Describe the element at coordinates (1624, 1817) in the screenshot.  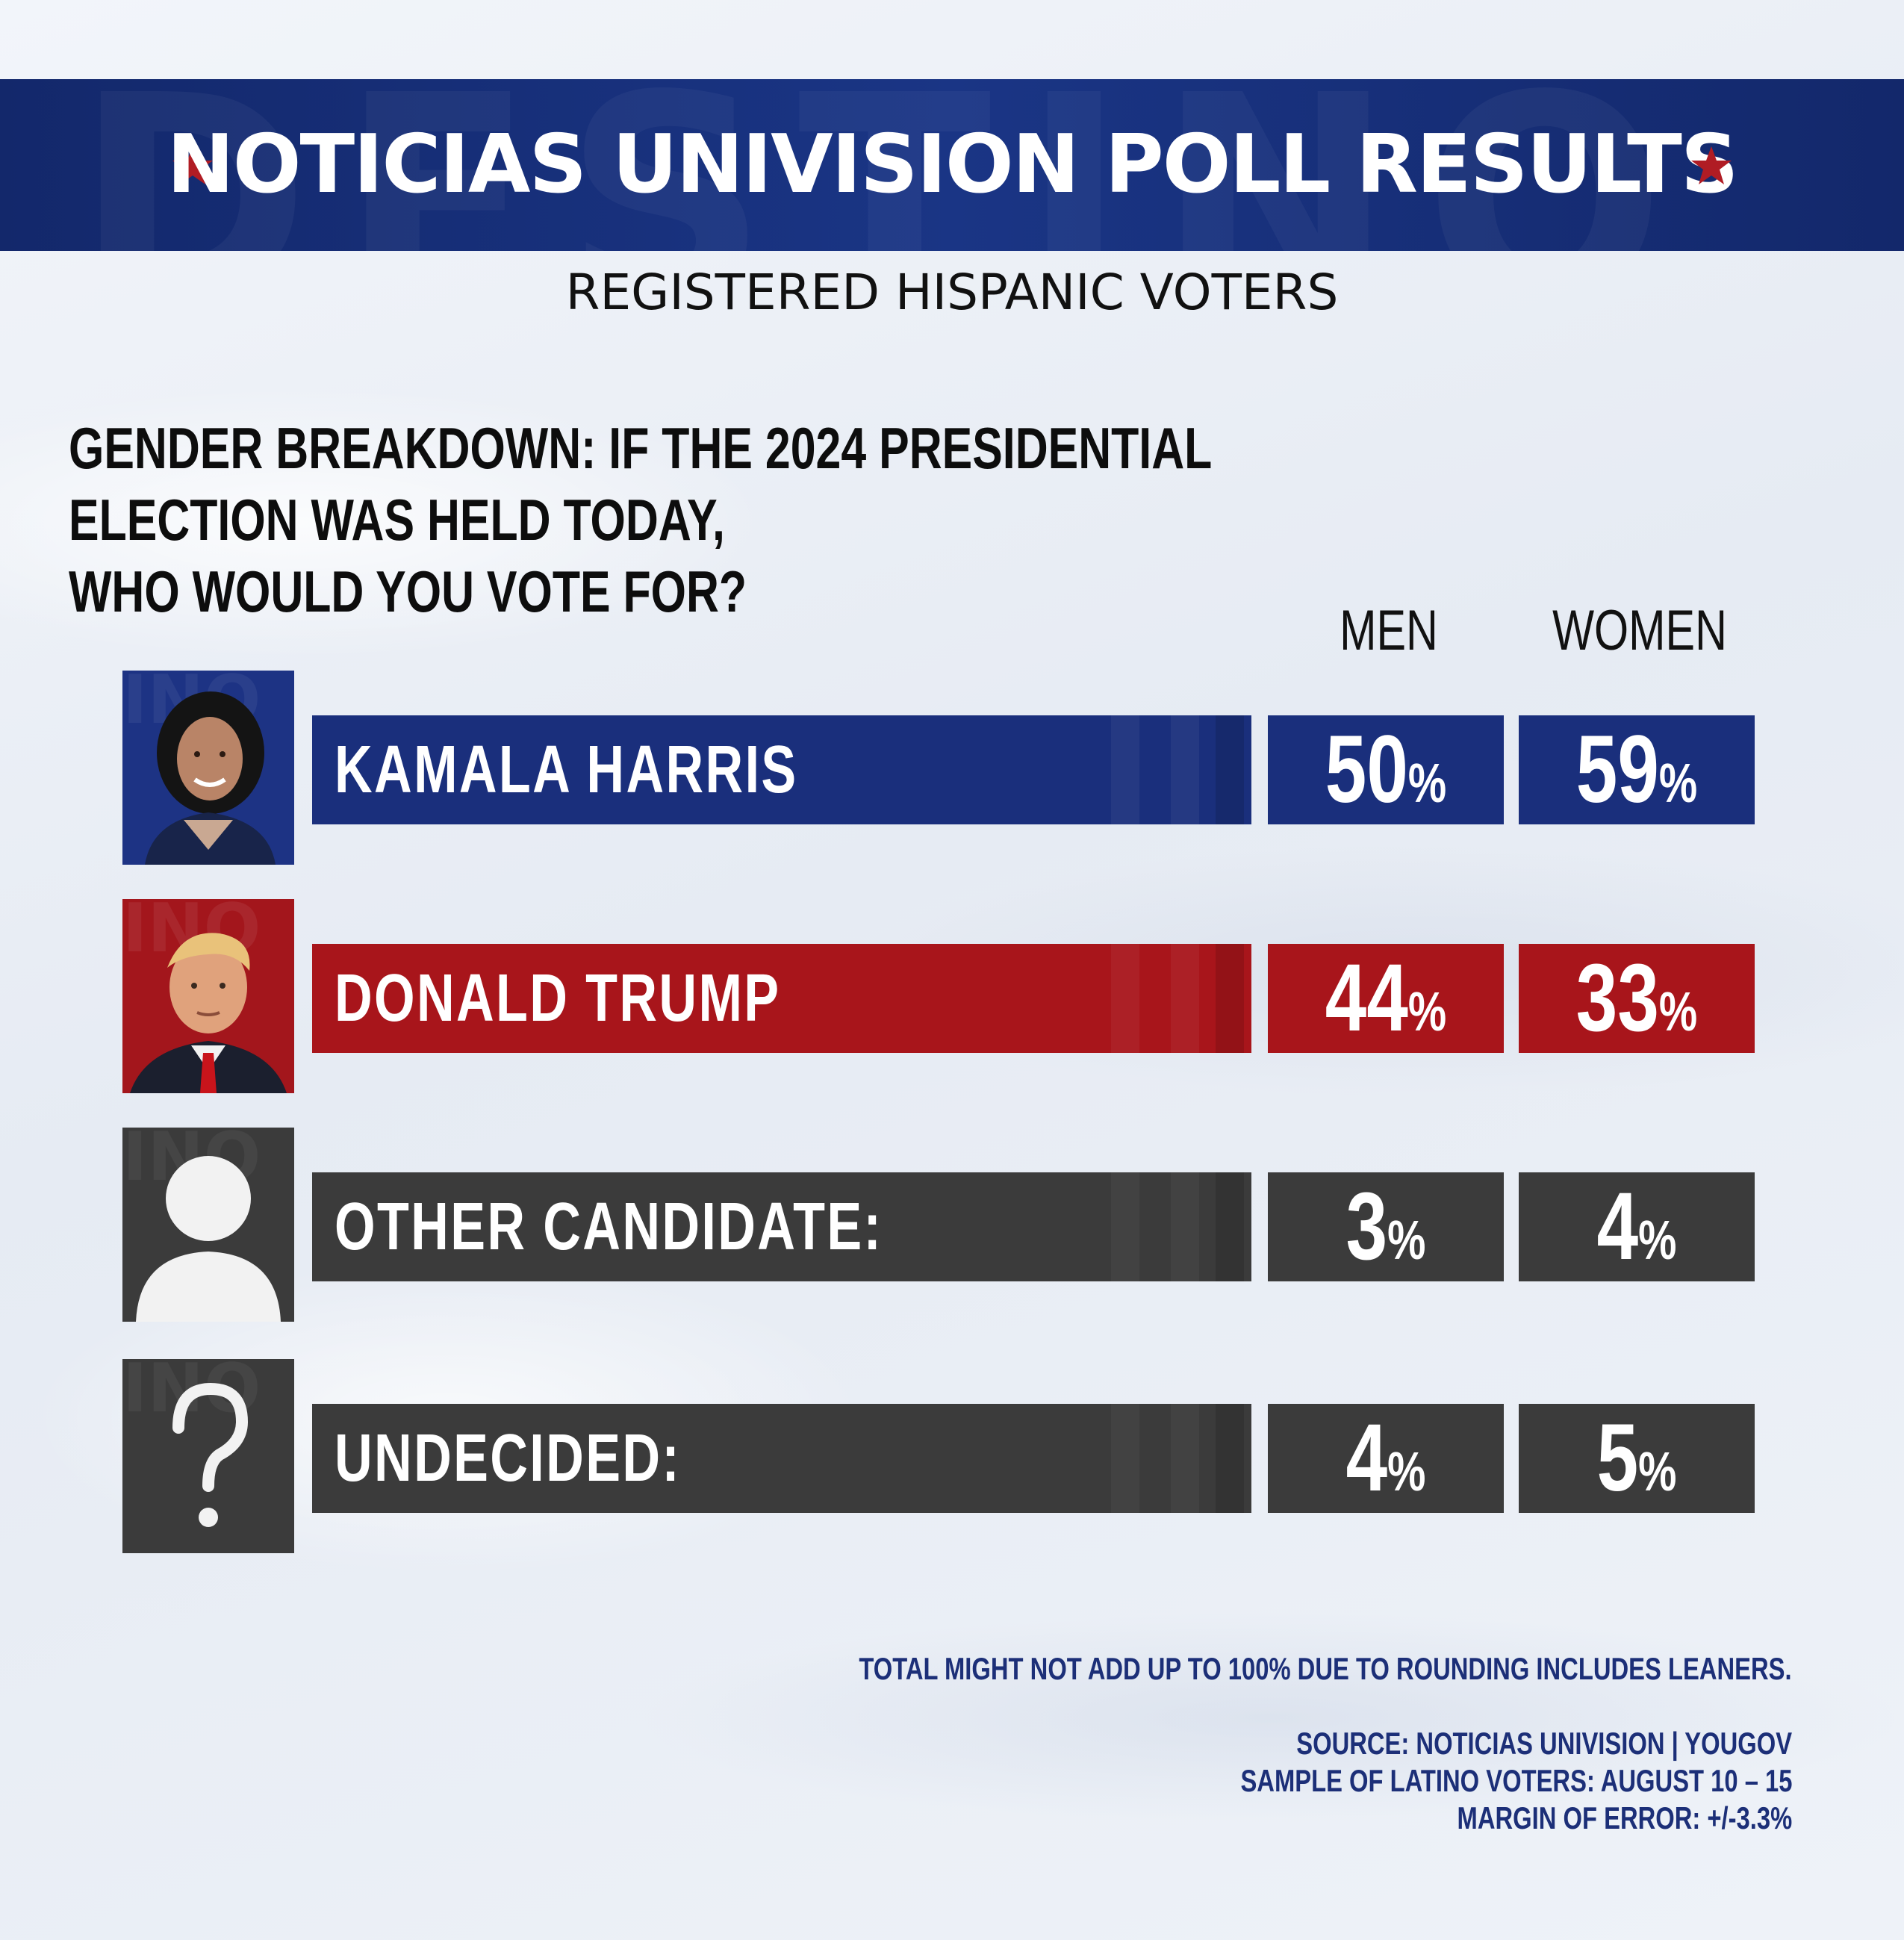
I see `footnote-margin-of-error: MARGIN OF ERROR: +/-3.3%` at that location.